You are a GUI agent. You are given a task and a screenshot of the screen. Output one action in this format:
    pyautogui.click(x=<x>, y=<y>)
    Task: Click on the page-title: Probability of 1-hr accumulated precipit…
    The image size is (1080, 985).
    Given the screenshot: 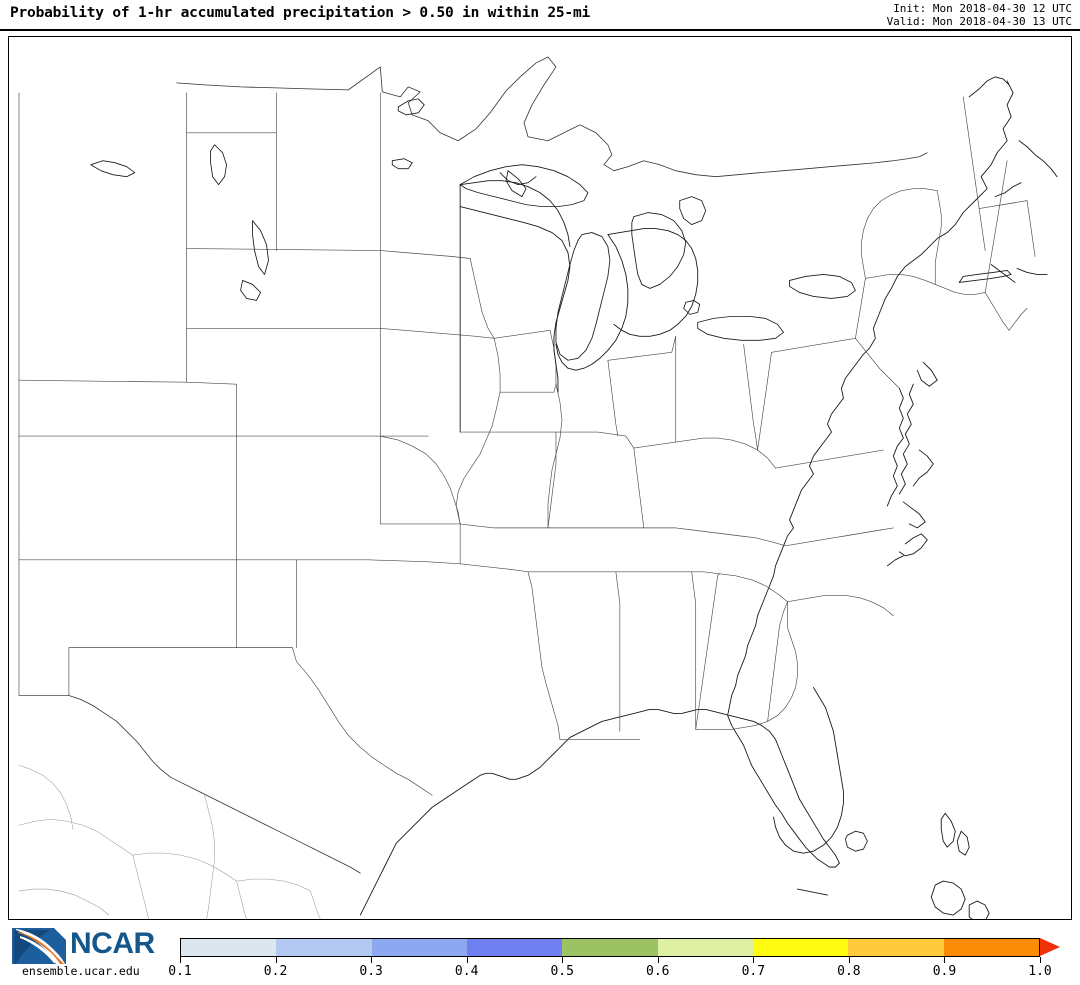 What is the action you would take?
    pyautogui.click(x=300, y=13)
    